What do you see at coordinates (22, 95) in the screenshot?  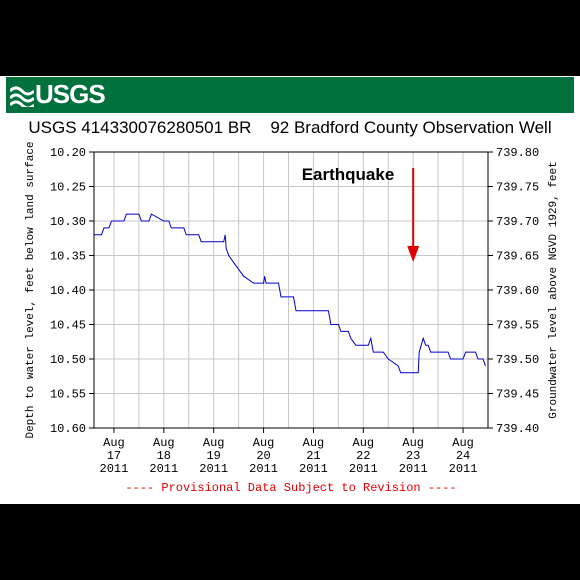 I see `usgs-wave-icon` at bounding box center [22, 95].